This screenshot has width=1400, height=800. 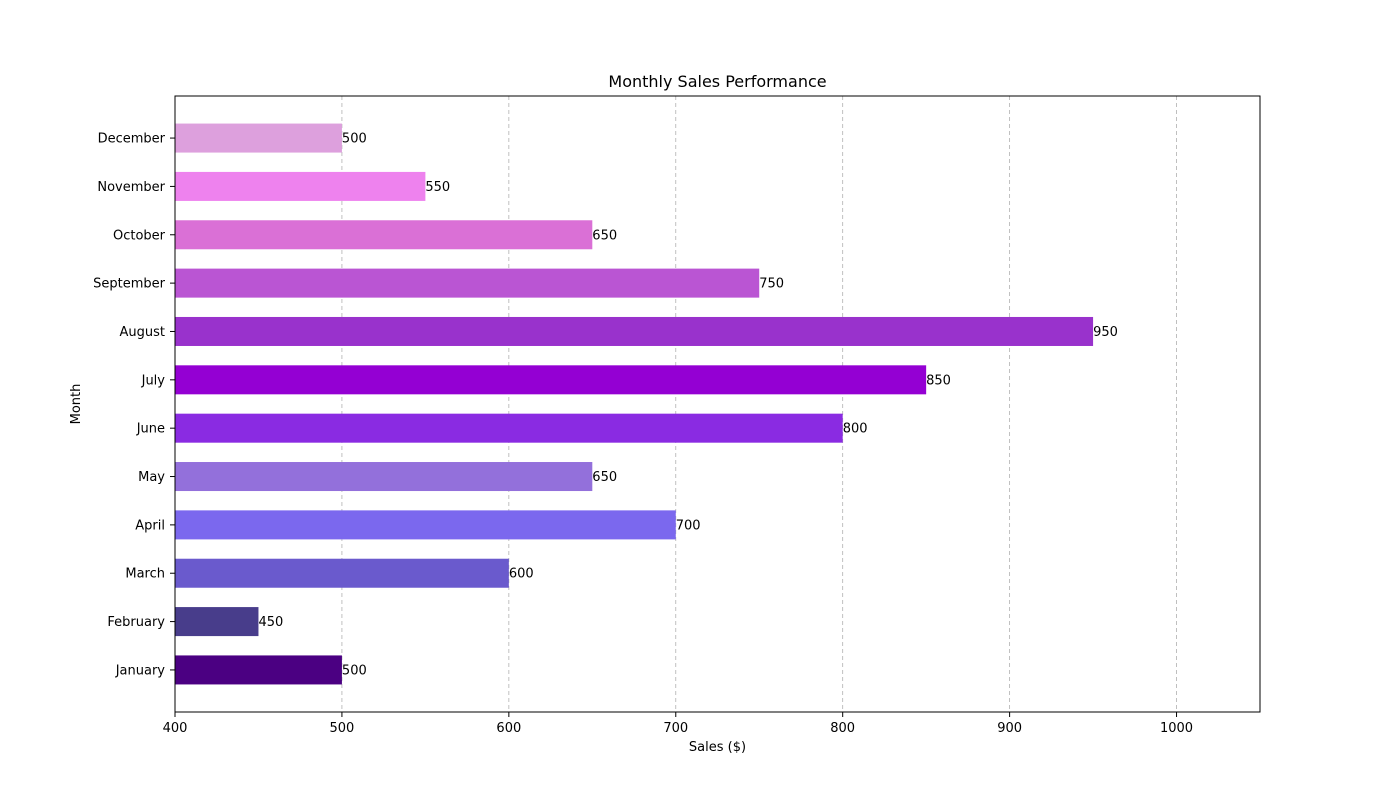 I want to click on data-label-december: 500, so click(x=354, y=139).